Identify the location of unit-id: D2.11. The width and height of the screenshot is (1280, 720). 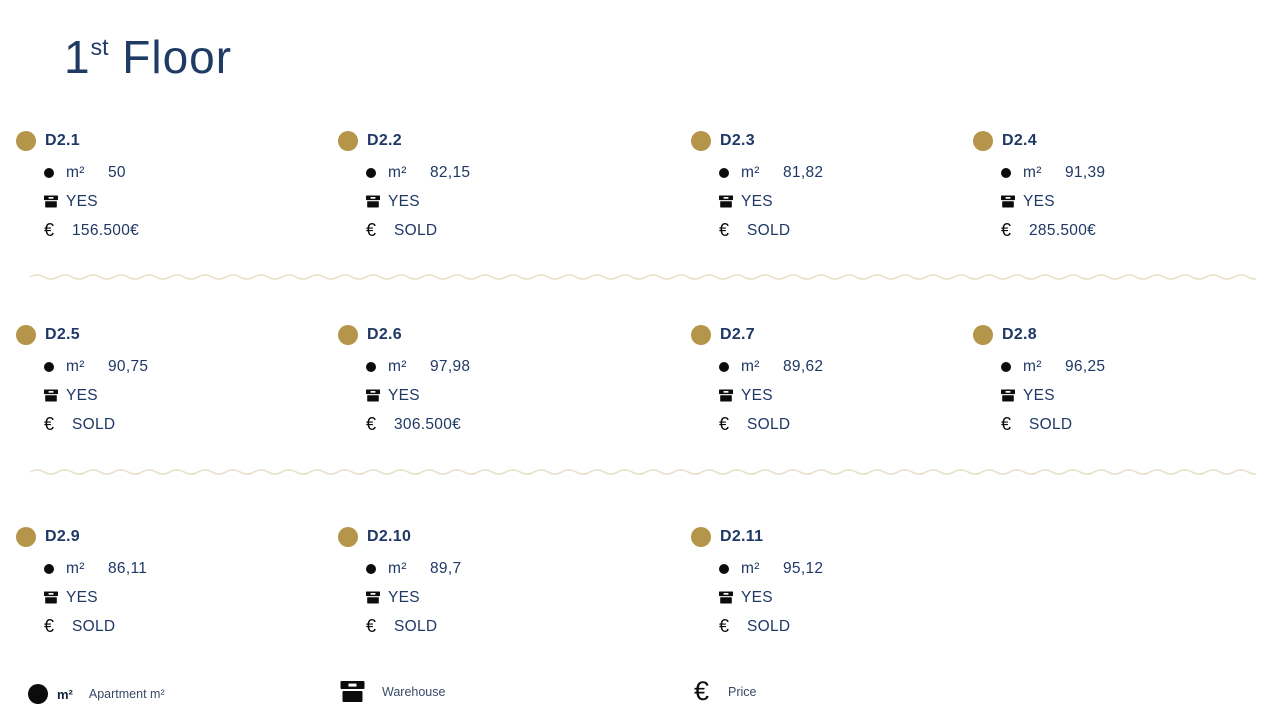
(742, 536).